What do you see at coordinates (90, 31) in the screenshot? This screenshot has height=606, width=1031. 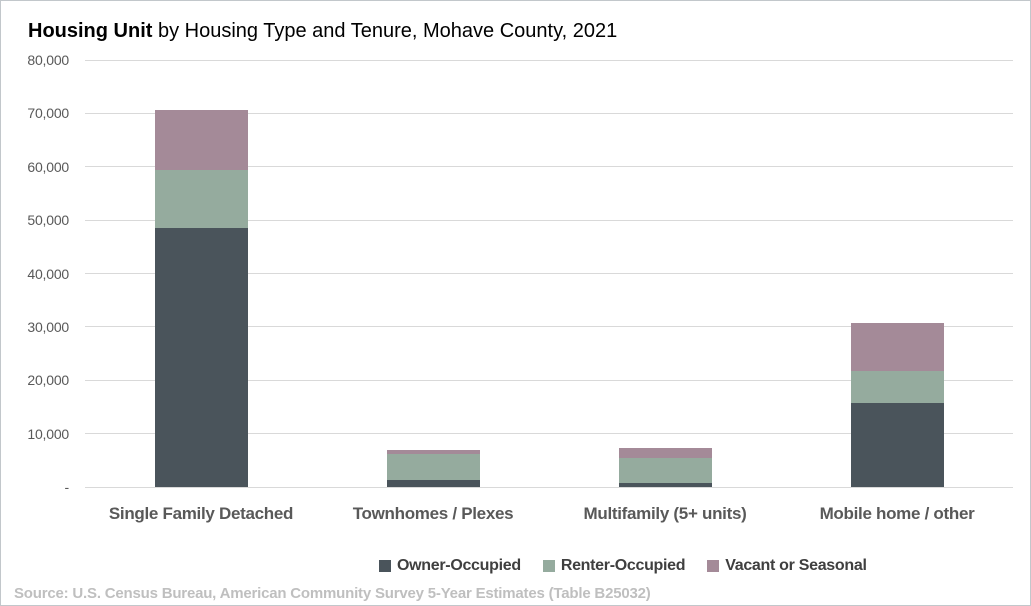 I see `chart-title-emphasis: Housing Unit` at bounding box center [90, 31].